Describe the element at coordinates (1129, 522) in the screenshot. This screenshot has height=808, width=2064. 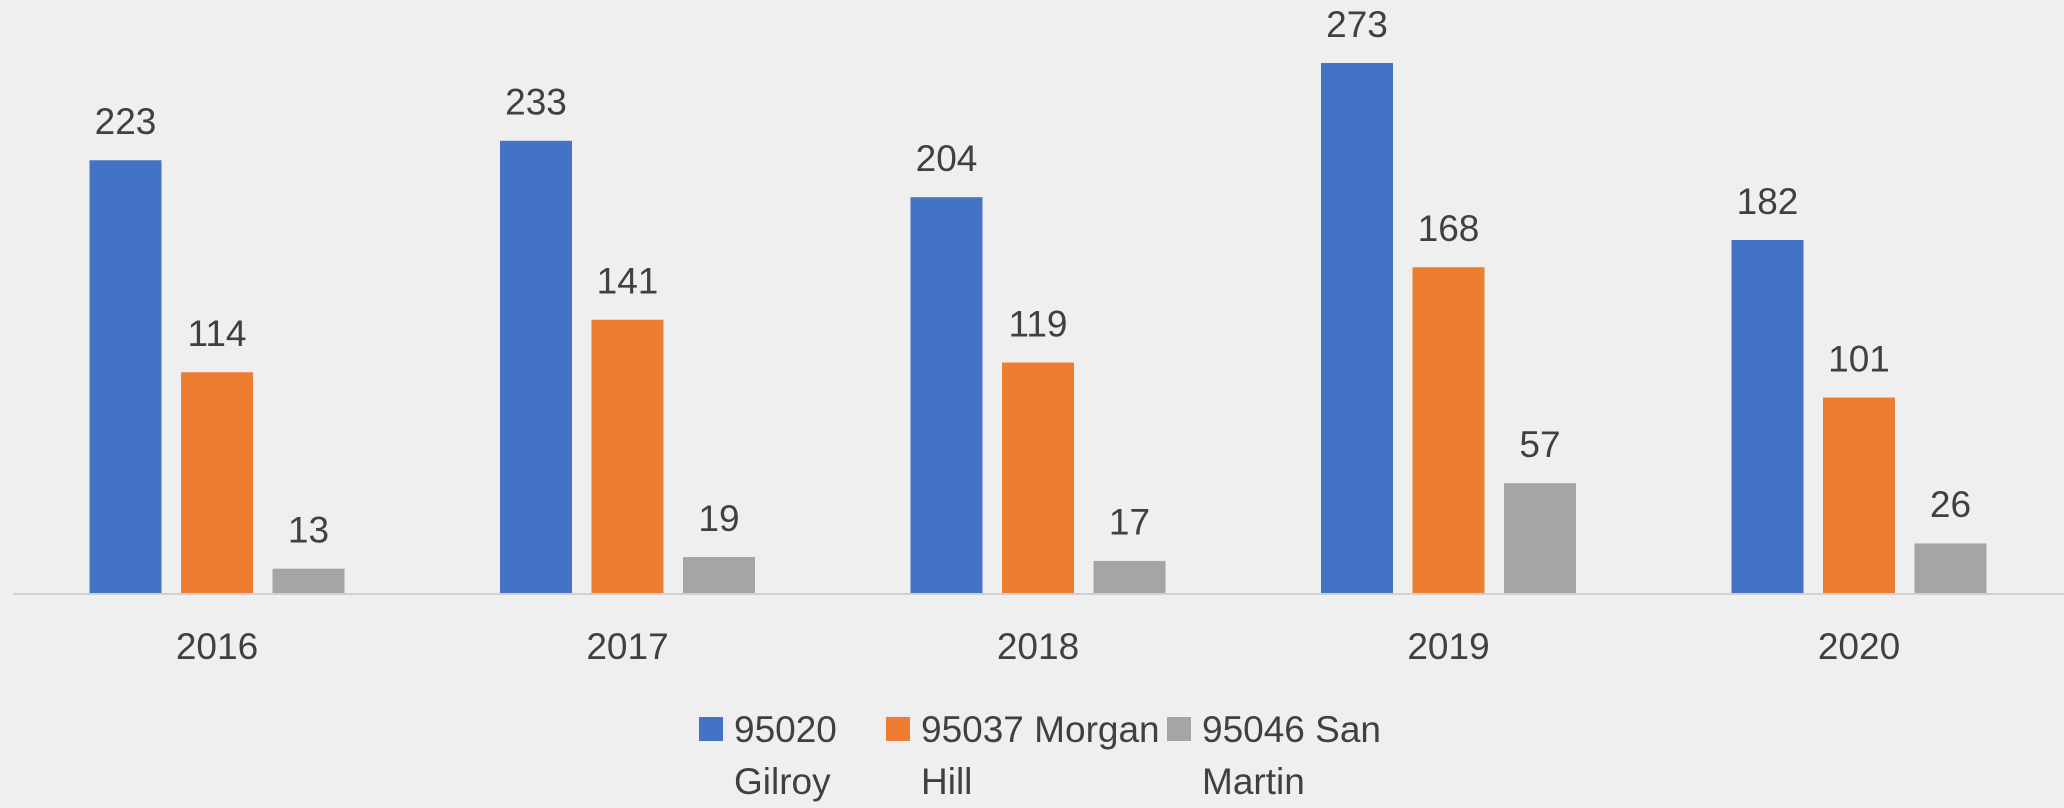
I see `data-label: 17` at that location.